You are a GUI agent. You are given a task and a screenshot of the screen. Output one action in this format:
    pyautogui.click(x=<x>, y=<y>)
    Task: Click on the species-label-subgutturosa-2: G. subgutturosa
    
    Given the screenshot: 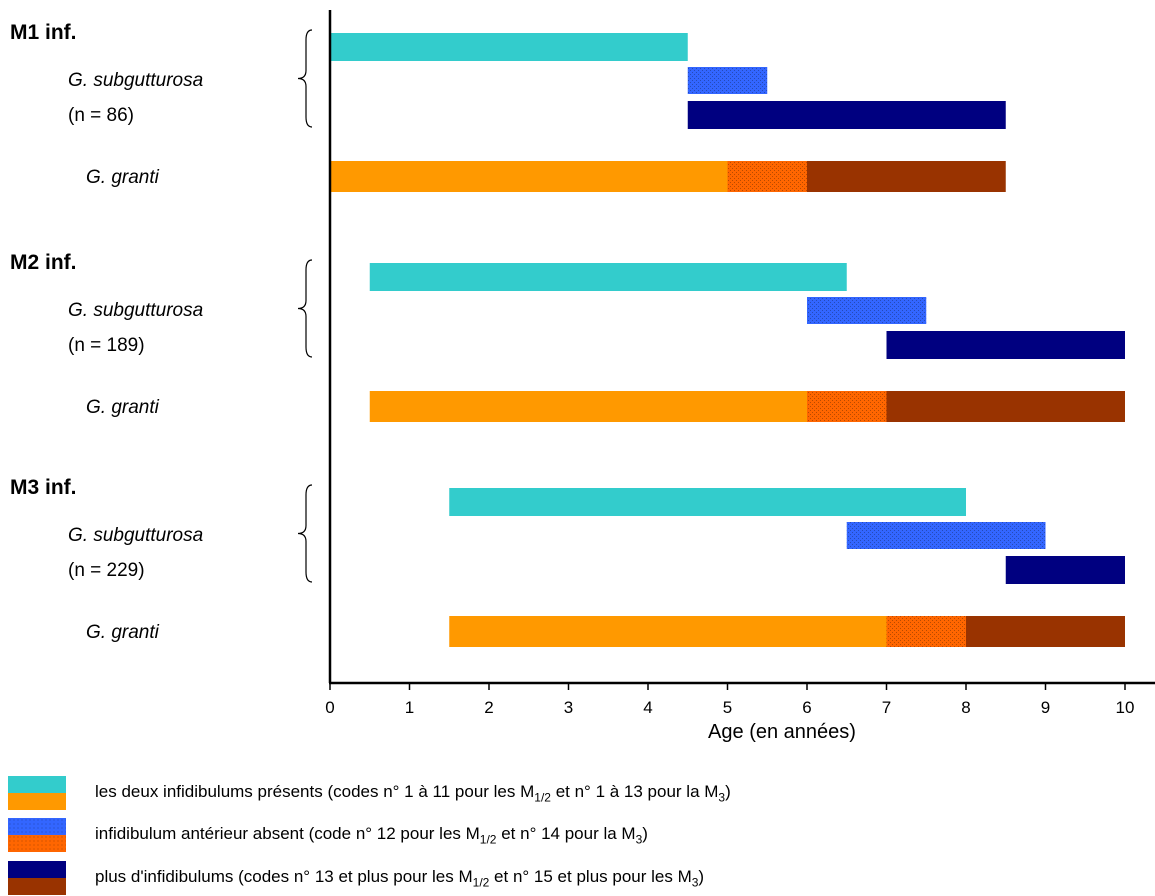 What is the action you would take?
    pyautogui.click(x=135, y=310)
    